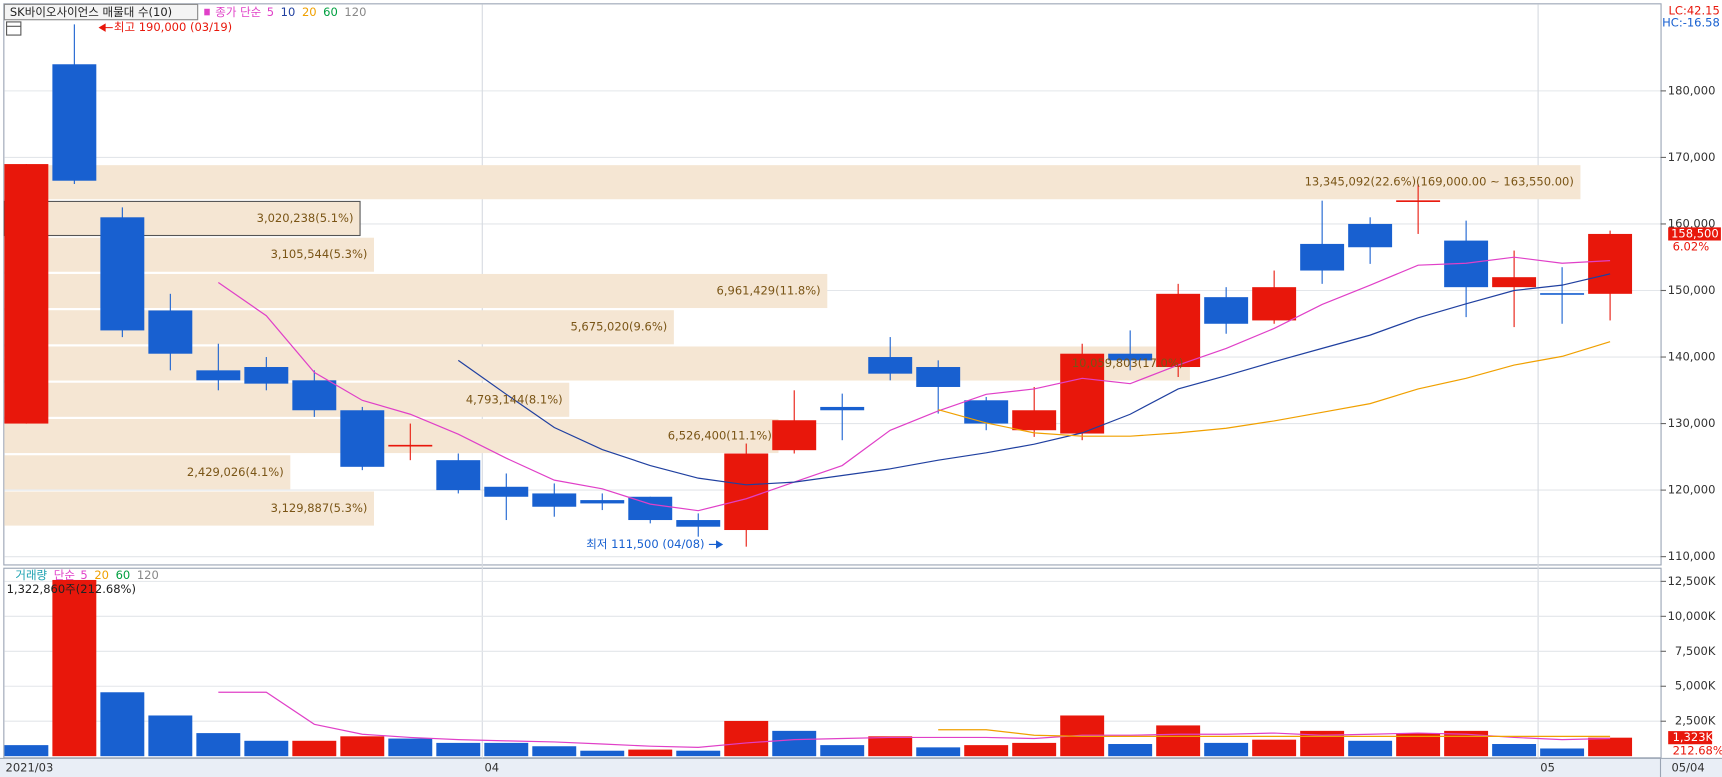 Image resolution: width=1722 pixels, height=777 pixels. What do you see at coordinates (71, 589) in the screenshot?
I see `volume-info: 1,322,860주(212.68%)` at bounding box center [71, 589].